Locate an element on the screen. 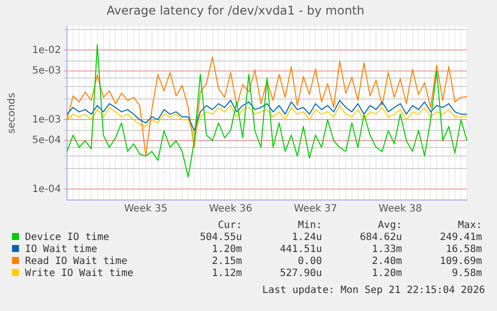  text: Cur: is located at coordinates (229, 225).